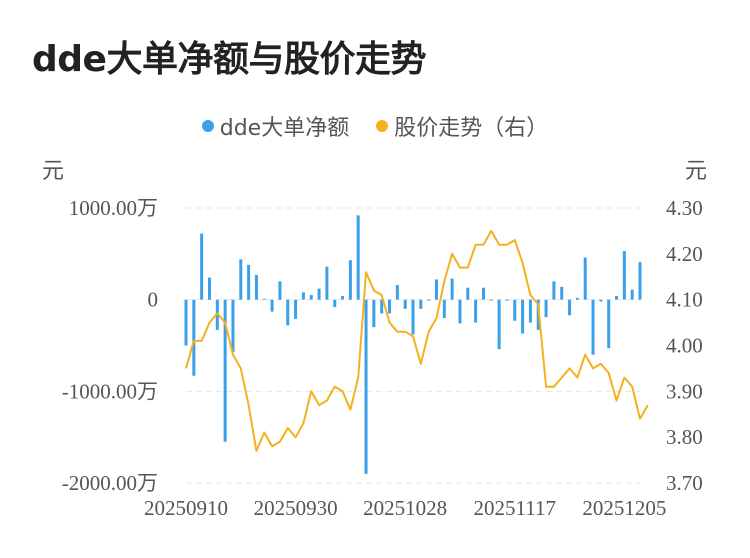 Image resolution: width=750 pixels, height=558 pixels. Describe the element at coordinates (110, 483) in the screenshot. I see `left-tick-label: -2000.00万` at that location.